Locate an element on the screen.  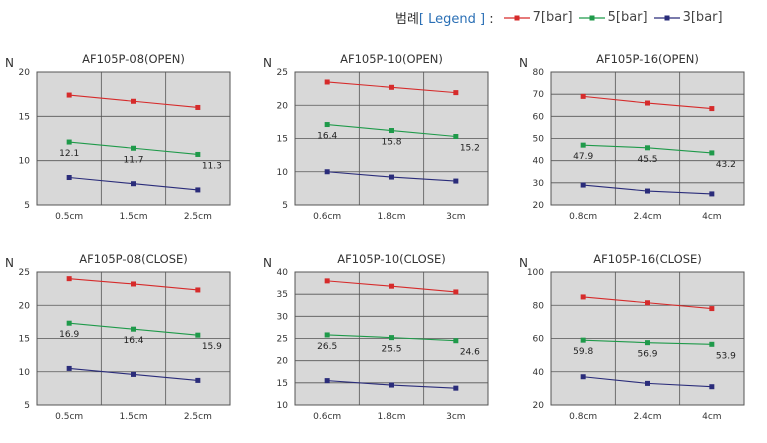
legend-item-7bar: 7[bar] is located at coordinates (538, 17).